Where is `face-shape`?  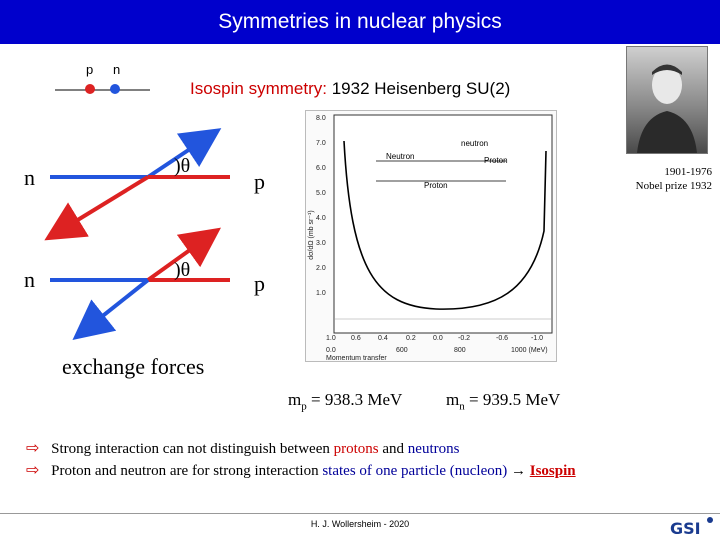 face-shape is located at coordinates (667, 85).